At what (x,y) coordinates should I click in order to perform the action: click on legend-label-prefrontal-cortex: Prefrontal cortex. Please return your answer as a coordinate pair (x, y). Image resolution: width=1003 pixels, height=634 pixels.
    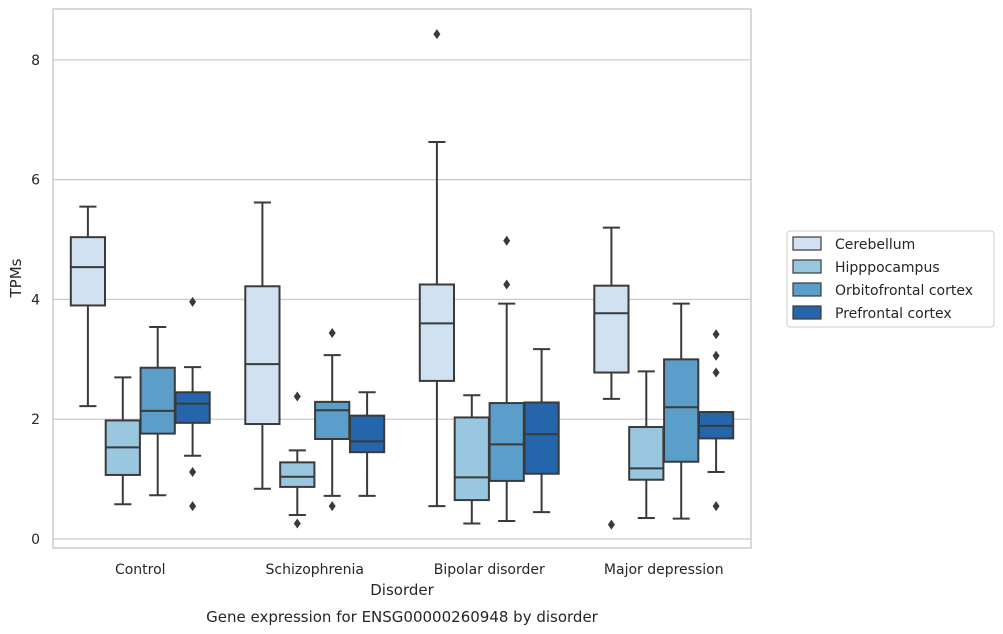
    Looking at the image, I should click on (893, 314).